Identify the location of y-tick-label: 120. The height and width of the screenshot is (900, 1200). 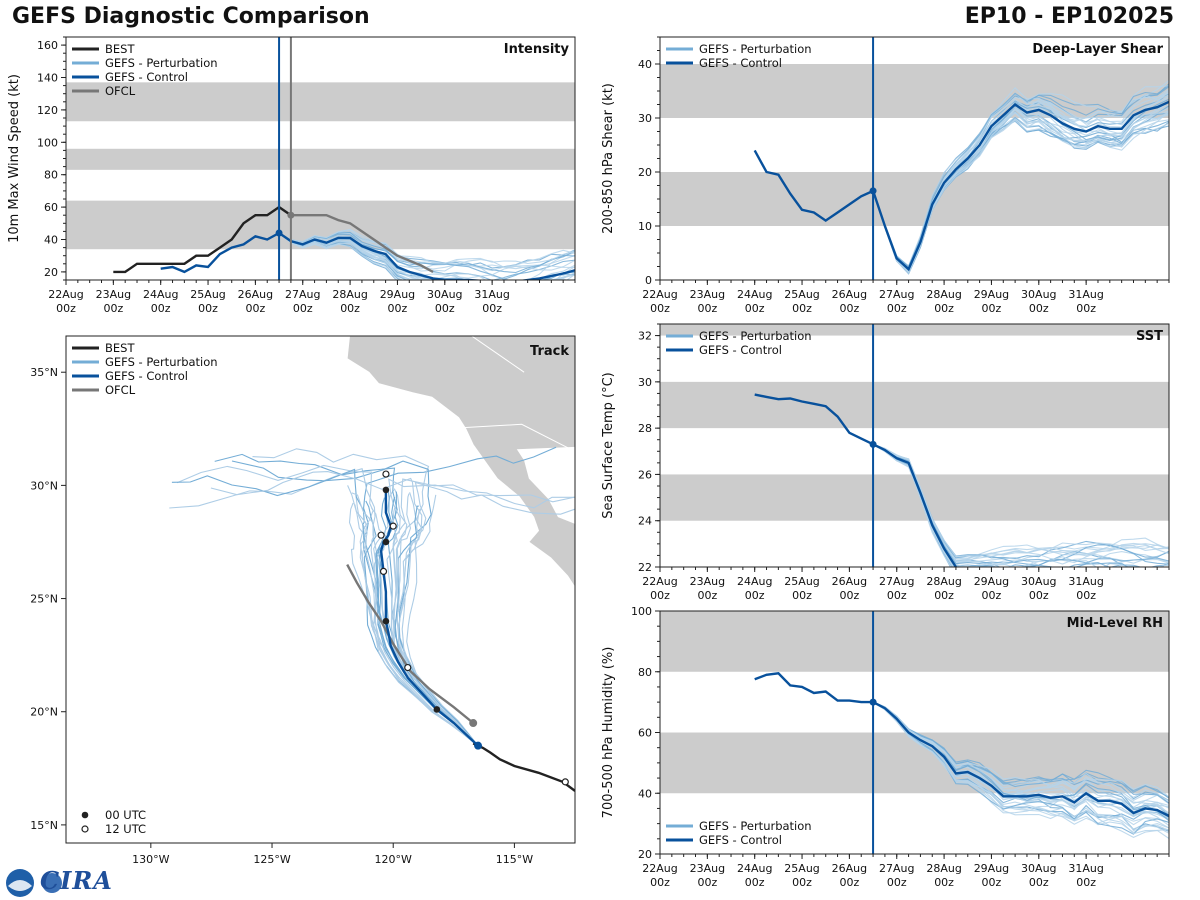
(47, 110).